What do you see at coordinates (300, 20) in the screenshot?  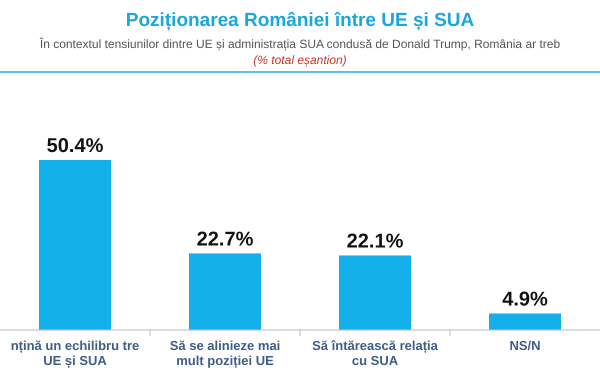 I see `chart-title: Poziționarea României între UE și SUA` at bounding box center [300, 20].